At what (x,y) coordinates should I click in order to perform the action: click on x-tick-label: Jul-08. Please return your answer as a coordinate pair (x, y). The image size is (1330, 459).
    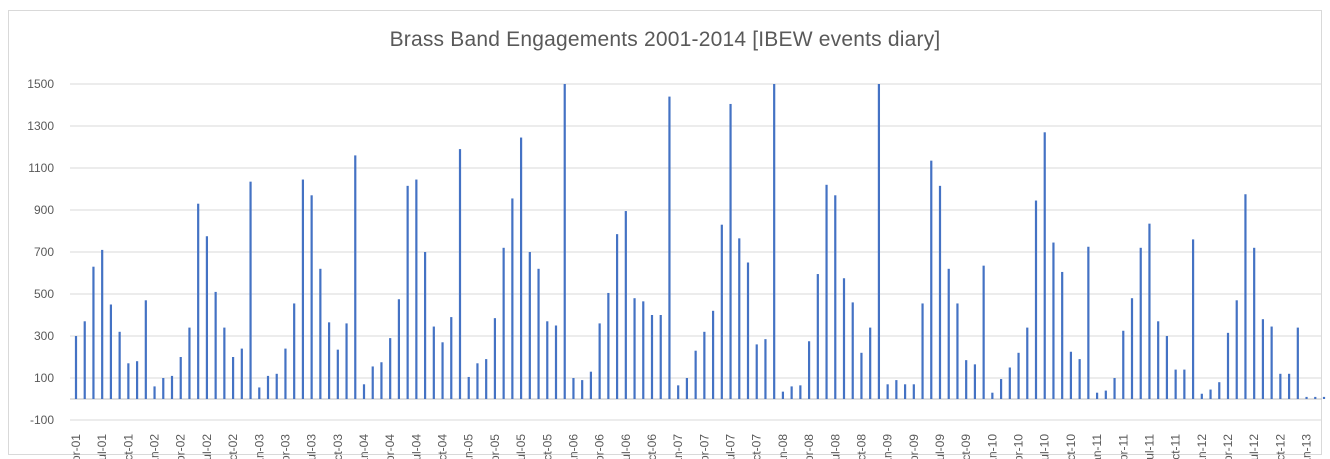
    Looking at the image, I should click on (835, 446).